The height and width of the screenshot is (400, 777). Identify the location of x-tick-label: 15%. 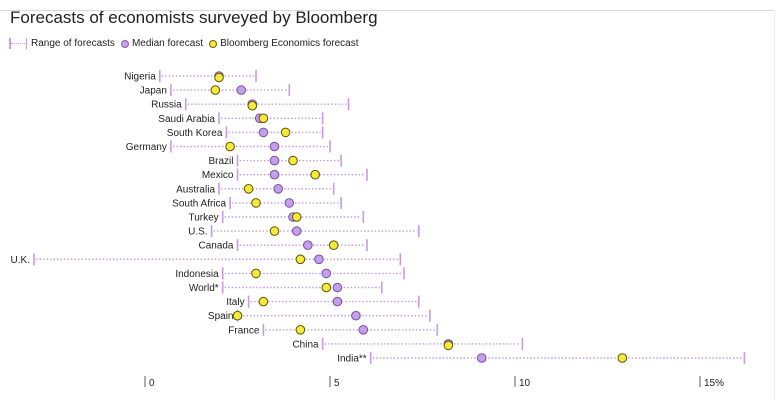
(714, 383).